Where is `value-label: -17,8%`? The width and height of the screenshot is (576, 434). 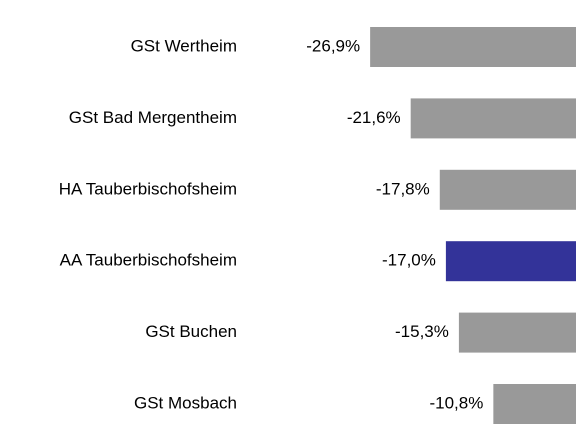
value-label: -17,8% is located at coordinates (403, 188).